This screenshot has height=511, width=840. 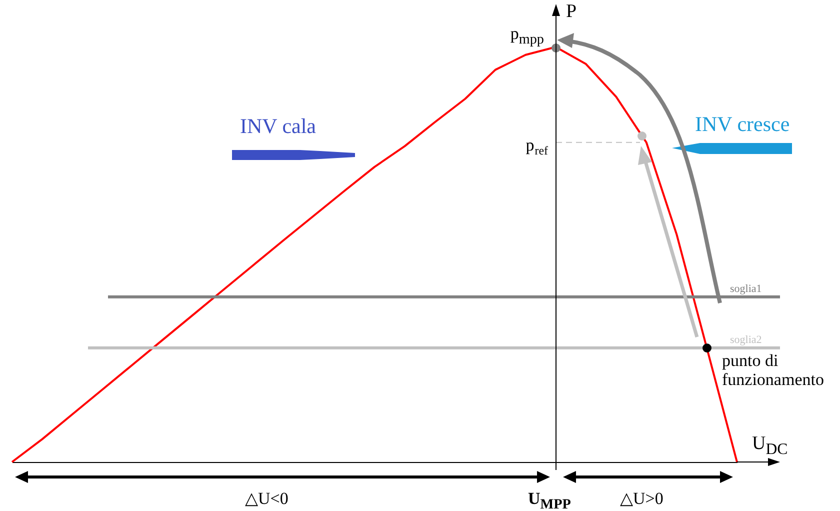 I want to click on ref-line-label: soglia2, so click(x=746, y=340).